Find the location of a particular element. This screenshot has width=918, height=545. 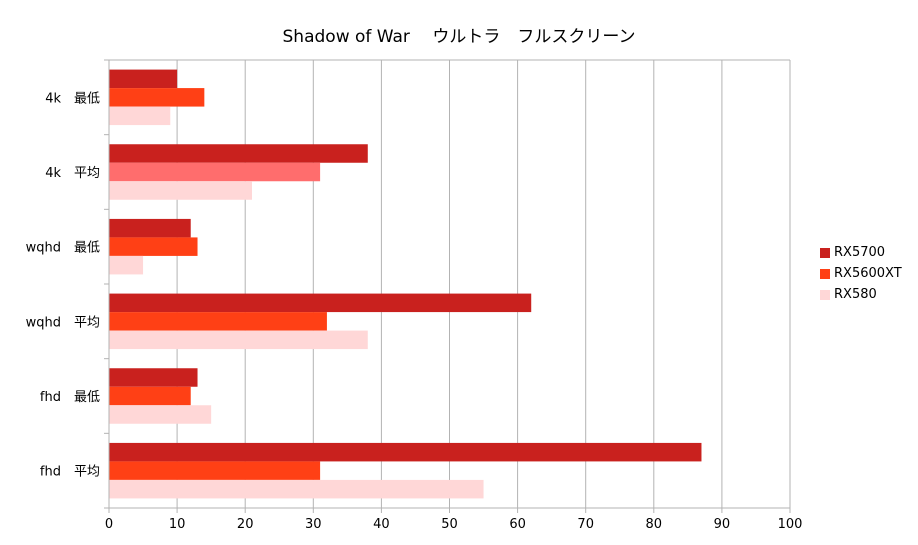

legend-label: RX580 is located at coordinates (855, 294).